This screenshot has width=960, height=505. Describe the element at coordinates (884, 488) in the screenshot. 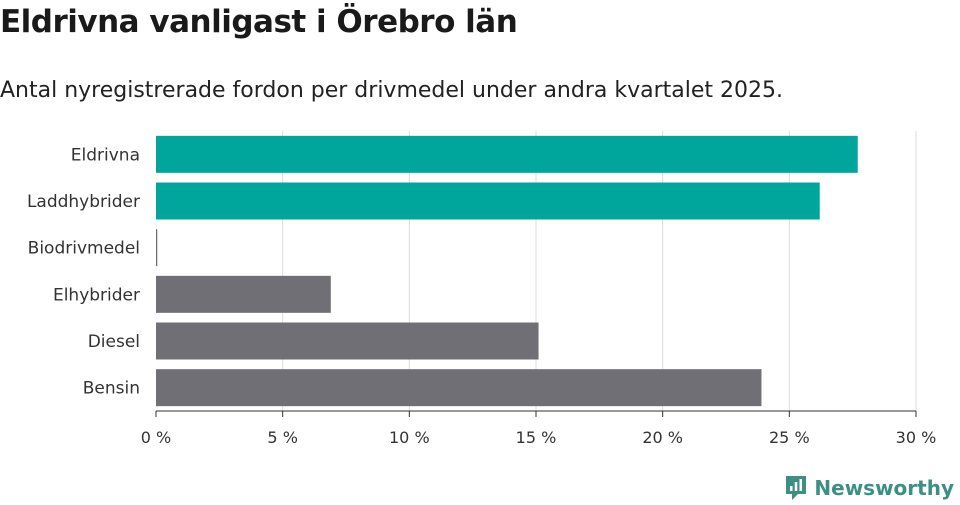

I see `brand-name: Newsworthy` at that location.